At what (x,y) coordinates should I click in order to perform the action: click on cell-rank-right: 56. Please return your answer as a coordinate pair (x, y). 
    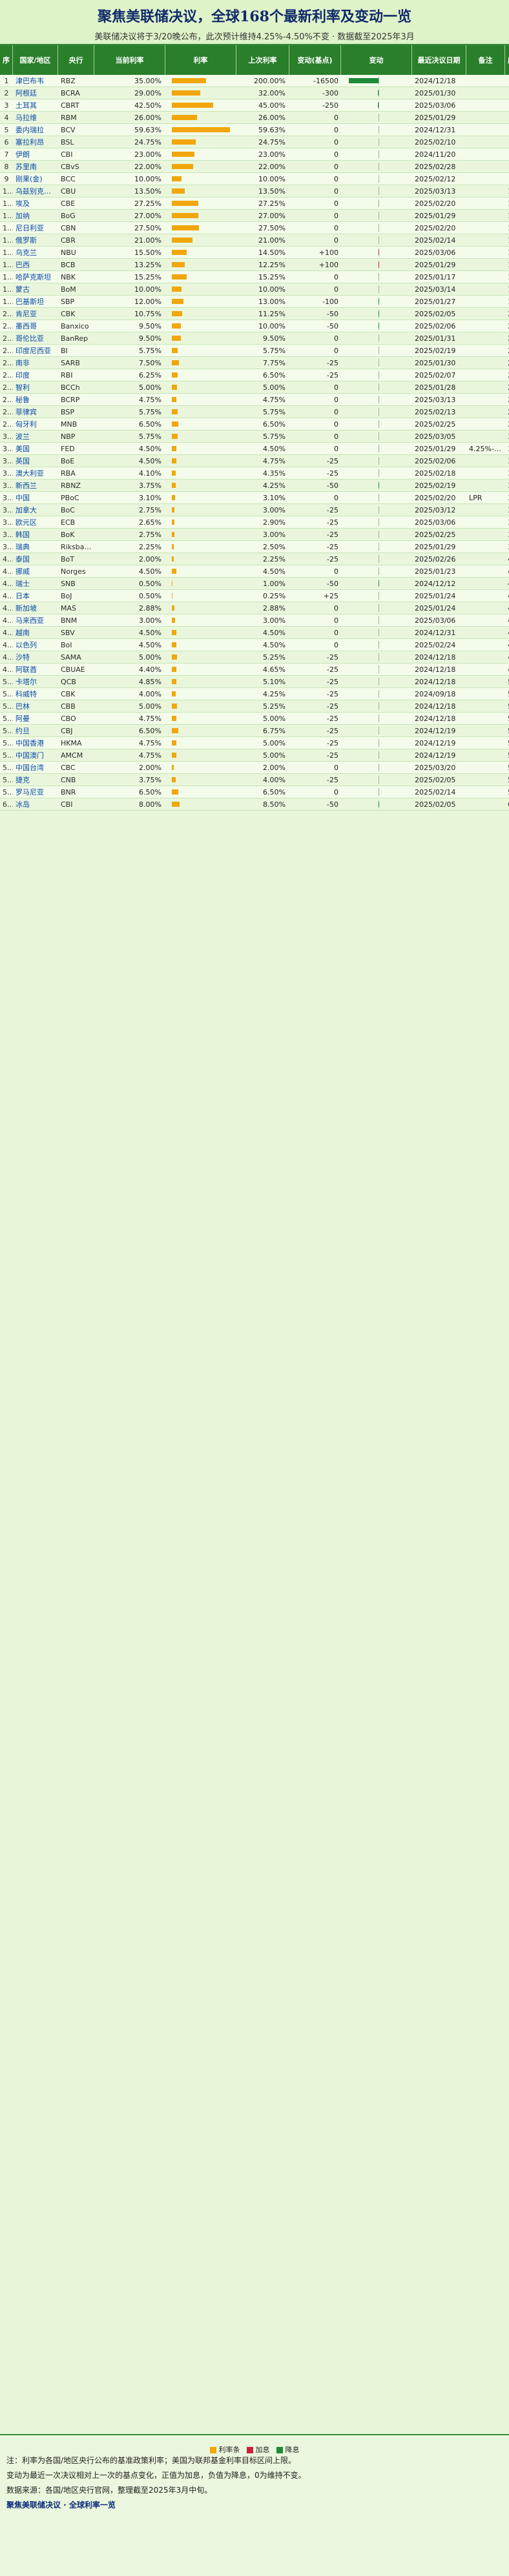
    Looking at the image, I should click on (507, 755).